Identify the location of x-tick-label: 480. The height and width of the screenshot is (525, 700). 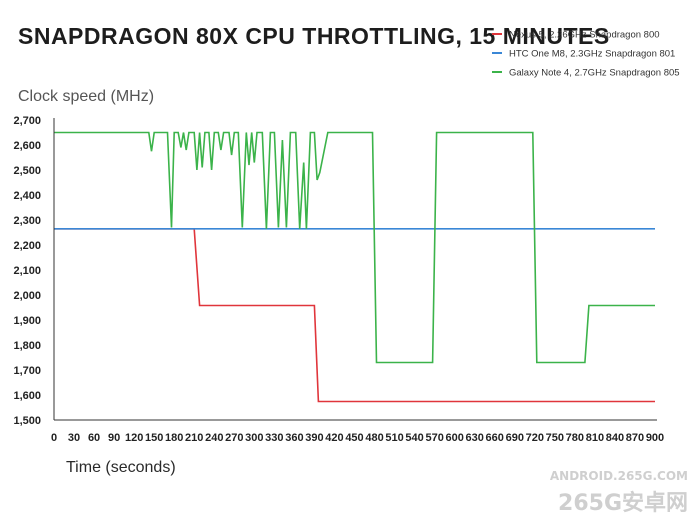
(374, 438).